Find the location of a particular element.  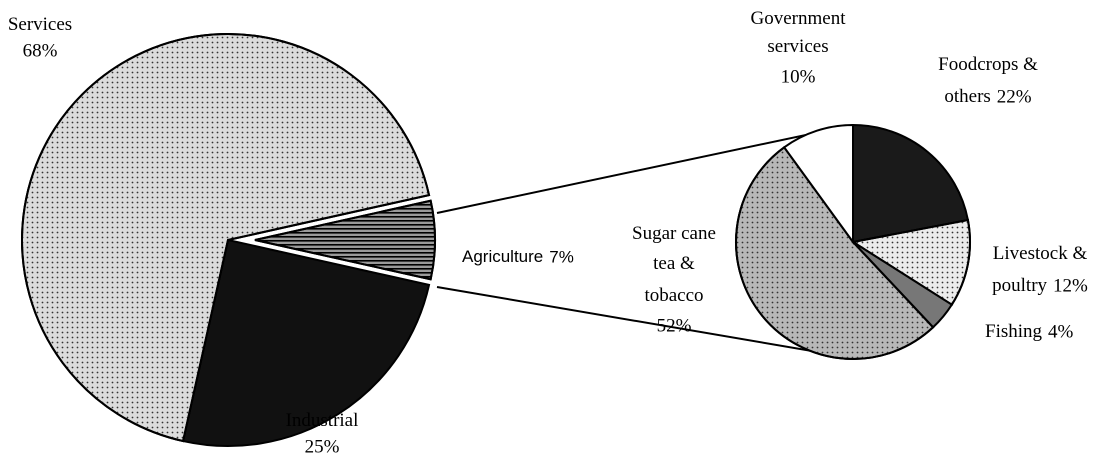

value-label: 12% is located at coordinates (1070, 285).